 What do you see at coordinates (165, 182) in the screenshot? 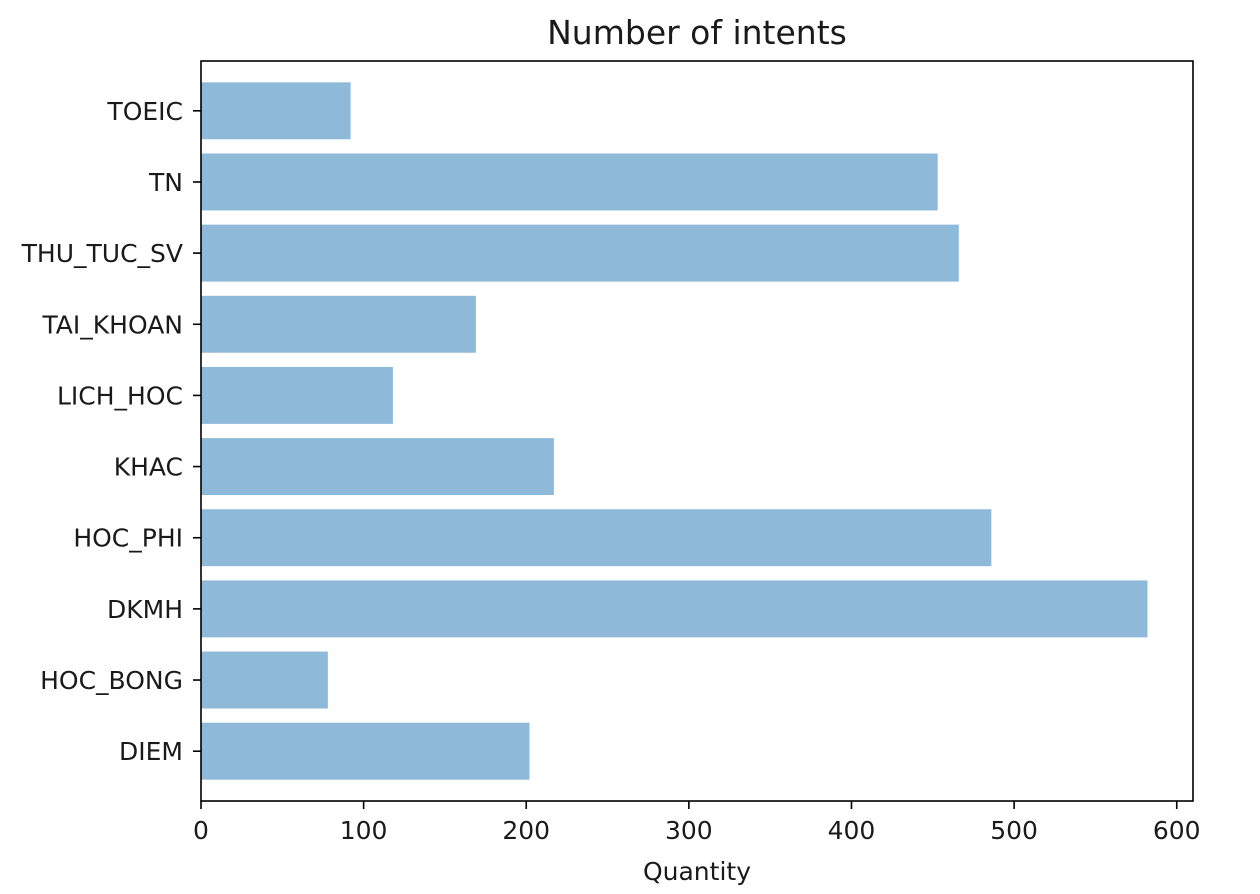
I see `y-tick-label: TN` at bounding box center [165, 182].